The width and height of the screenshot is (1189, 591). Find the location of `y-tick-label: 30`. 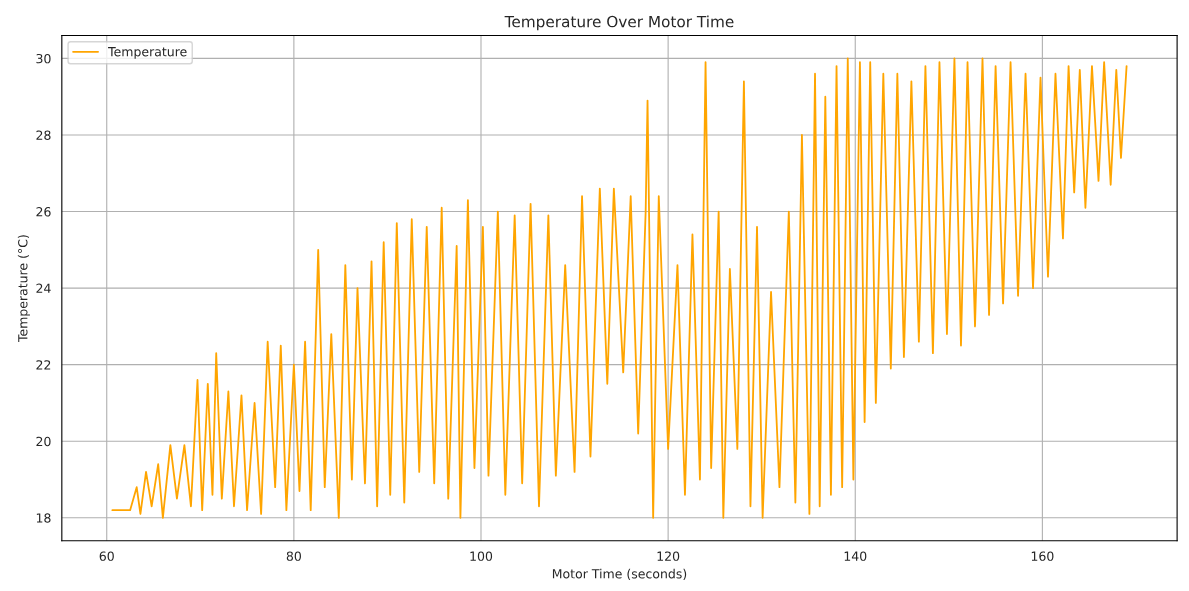

y-tick-label: 30 is located at coordinates (43, 58).